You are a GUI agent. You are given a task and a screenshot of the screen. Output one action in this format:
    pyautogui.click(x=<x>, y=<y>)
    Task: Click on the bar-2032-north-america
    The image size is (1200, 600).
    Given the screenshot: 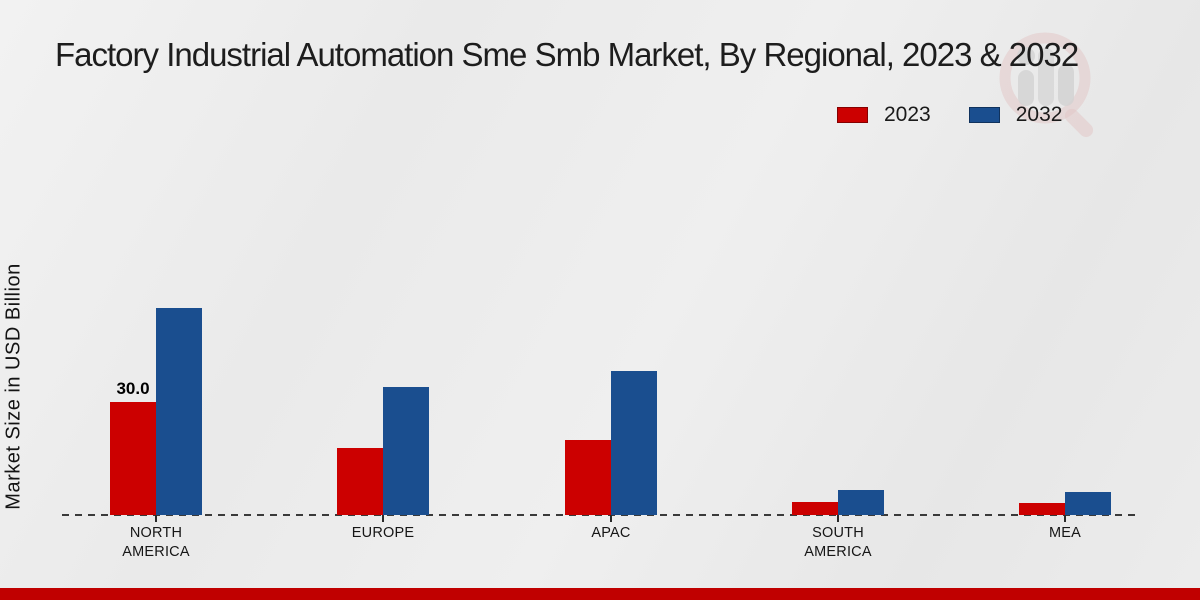 What is the action you would take?
    pyautogui.click(x=179, y=411)
    